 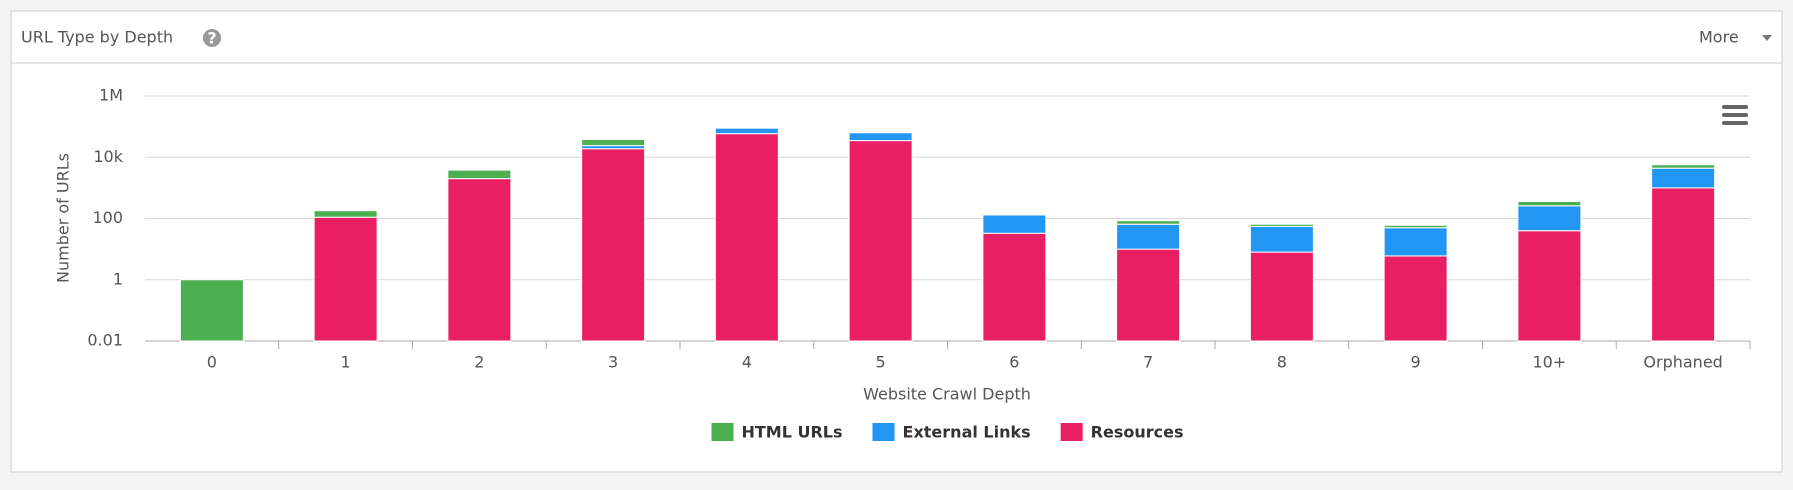 I want to click on x-tick-label: 2, so click(x=479, y=362).